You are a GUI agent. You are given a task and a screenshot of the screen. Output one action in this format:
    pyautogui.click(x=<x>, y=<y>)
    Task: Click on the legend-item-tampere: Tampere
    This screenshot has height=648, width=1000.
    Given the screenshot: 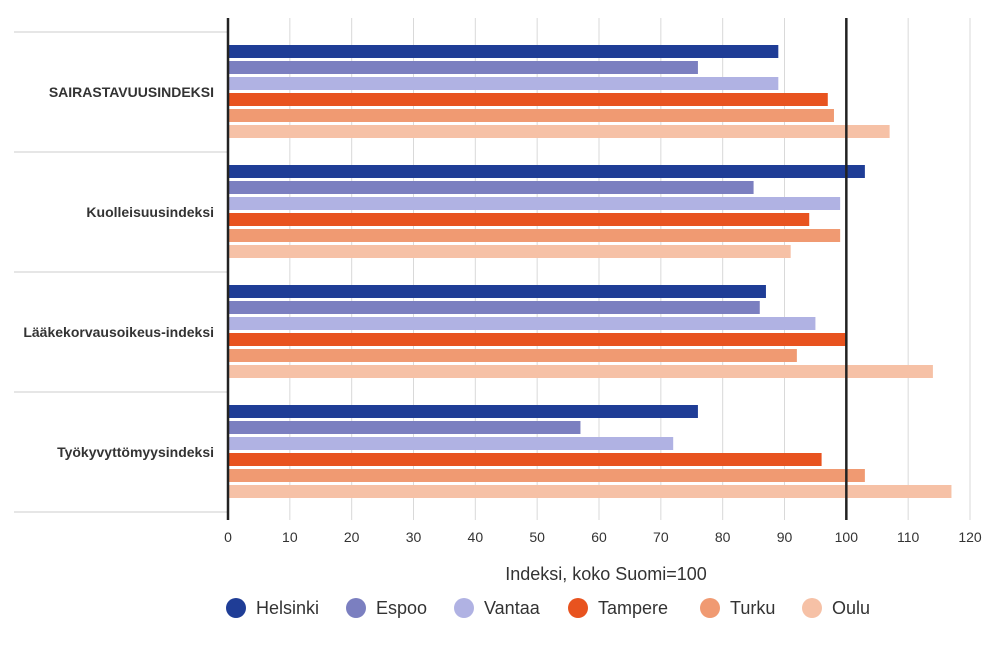 What is the action you would take?
    pyautogui.click(x=618, y=608)
    